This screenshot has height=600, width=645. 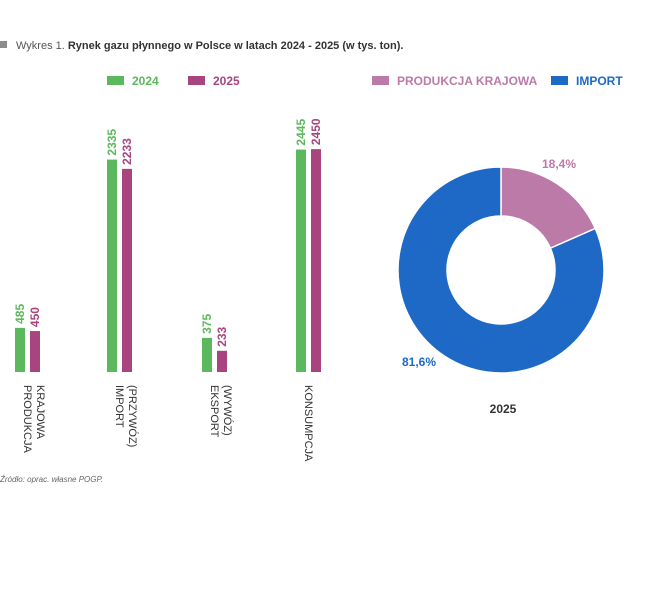 I want to click on legend-label-2025: 2025, so click(x=226, y=81).